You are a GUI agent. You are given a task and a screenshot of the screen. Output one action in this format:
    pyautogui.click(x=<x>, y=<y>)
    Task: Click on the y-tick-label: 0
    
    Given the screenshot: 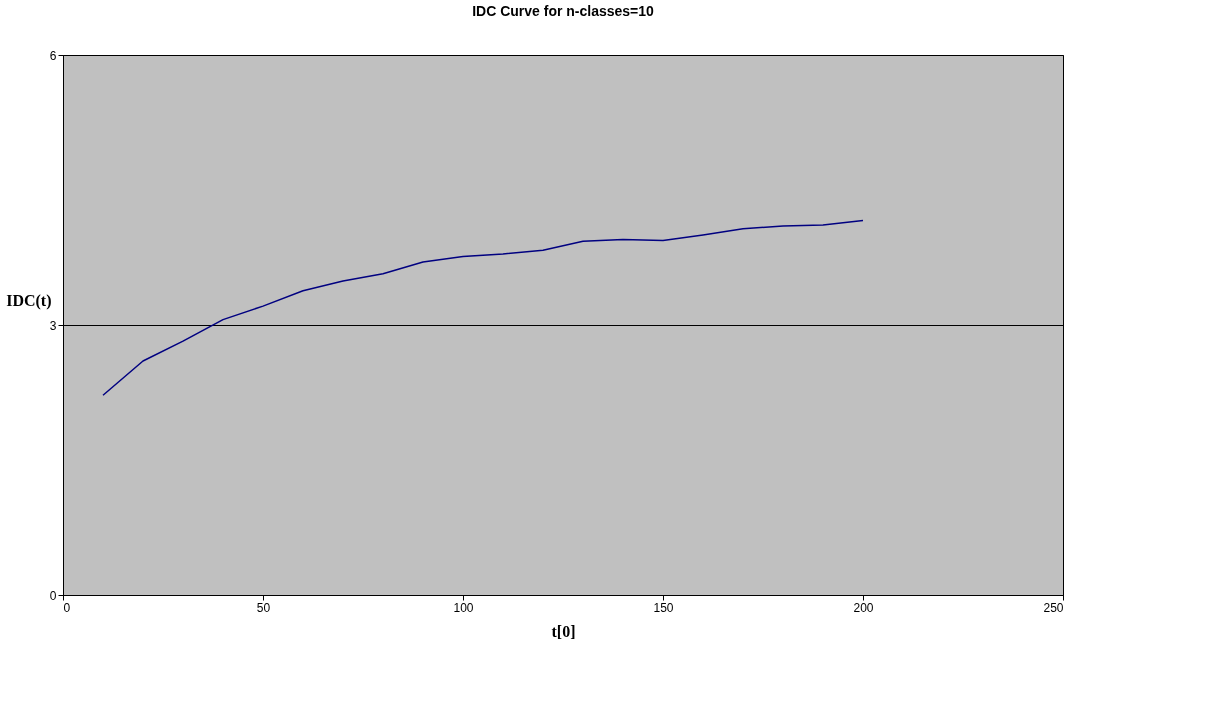 What is the action you would take?
    pyautogui.click(x=53, y=595)
    